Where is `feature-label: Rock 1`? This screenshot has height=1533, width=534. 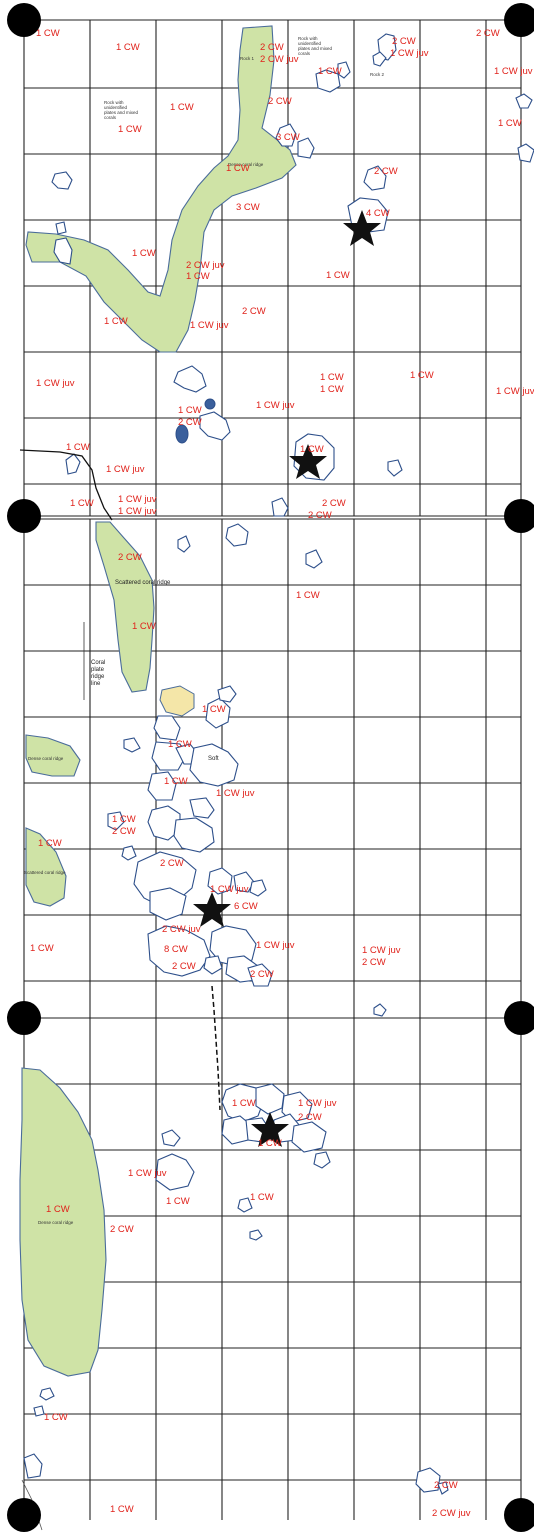
feature-label: Rock 1 is located at coordinates (247, 58).